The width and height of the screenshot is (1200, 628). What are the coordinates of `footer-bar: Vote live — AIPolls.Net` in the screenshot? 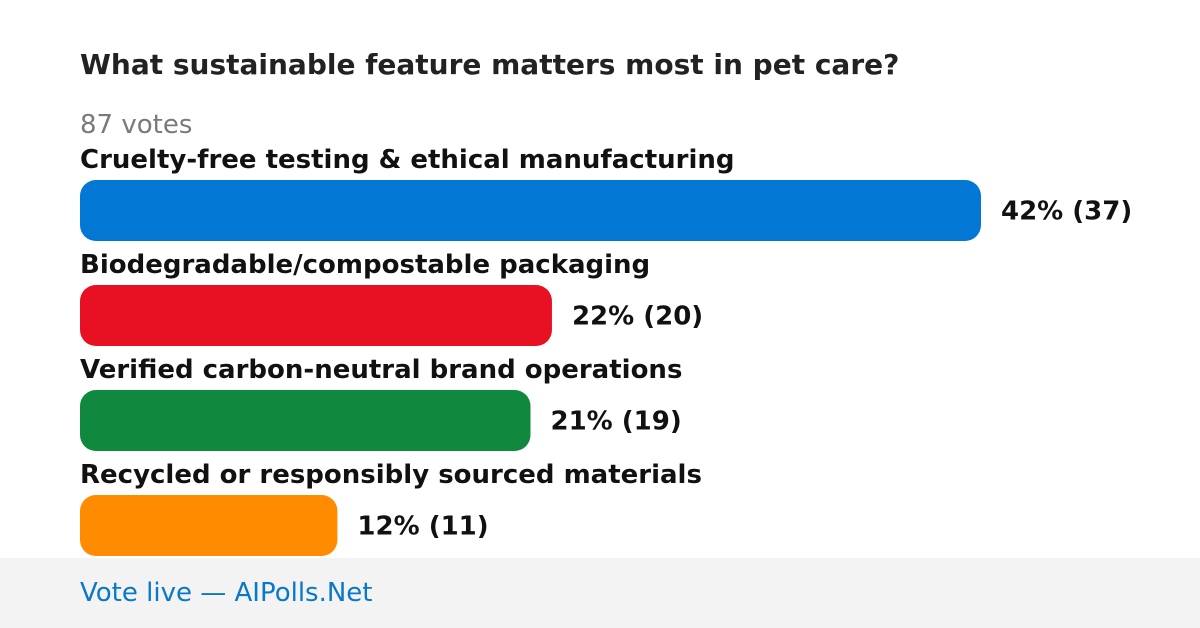 It's located at (600, 593).